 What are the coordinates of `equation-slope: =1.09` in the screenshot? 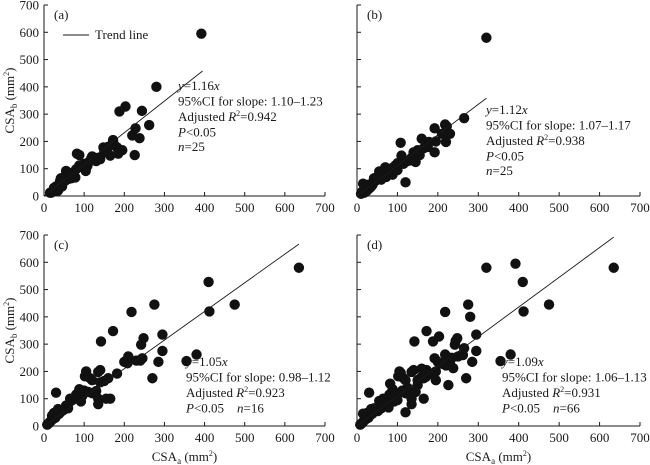 It's located at (523, 361).